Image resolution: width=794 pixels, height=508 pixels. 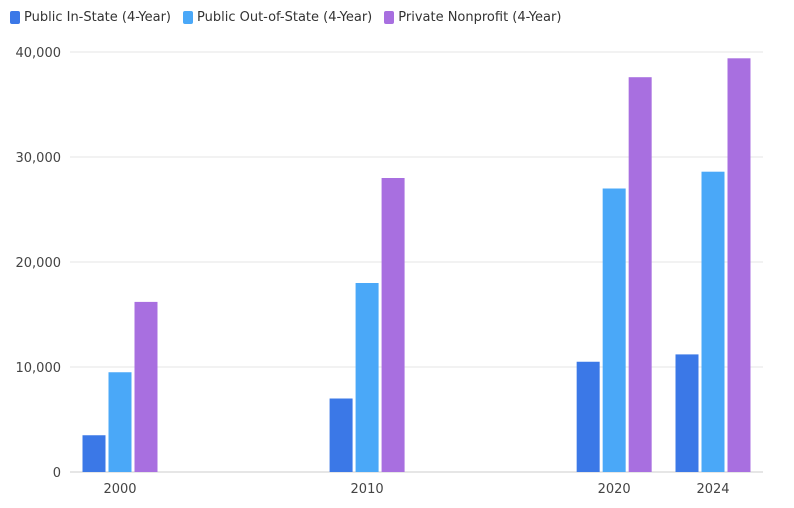 I want to click on legend-item-private-nonprofit: Private Nonprofit (4-Year), so click(x=472, y=17).